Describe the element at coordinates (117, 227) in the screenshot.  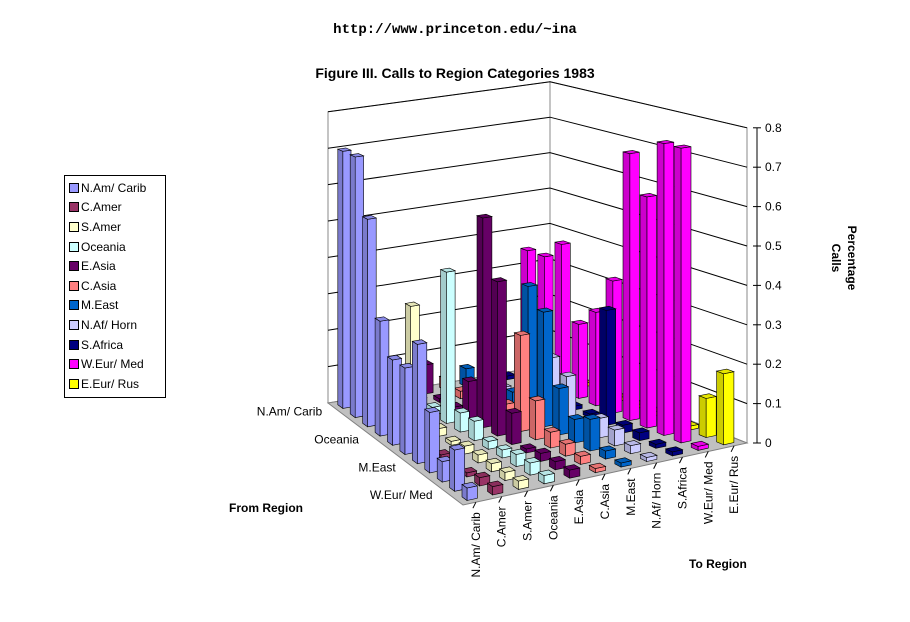
I see `legend-item: S.Amer` at that location.